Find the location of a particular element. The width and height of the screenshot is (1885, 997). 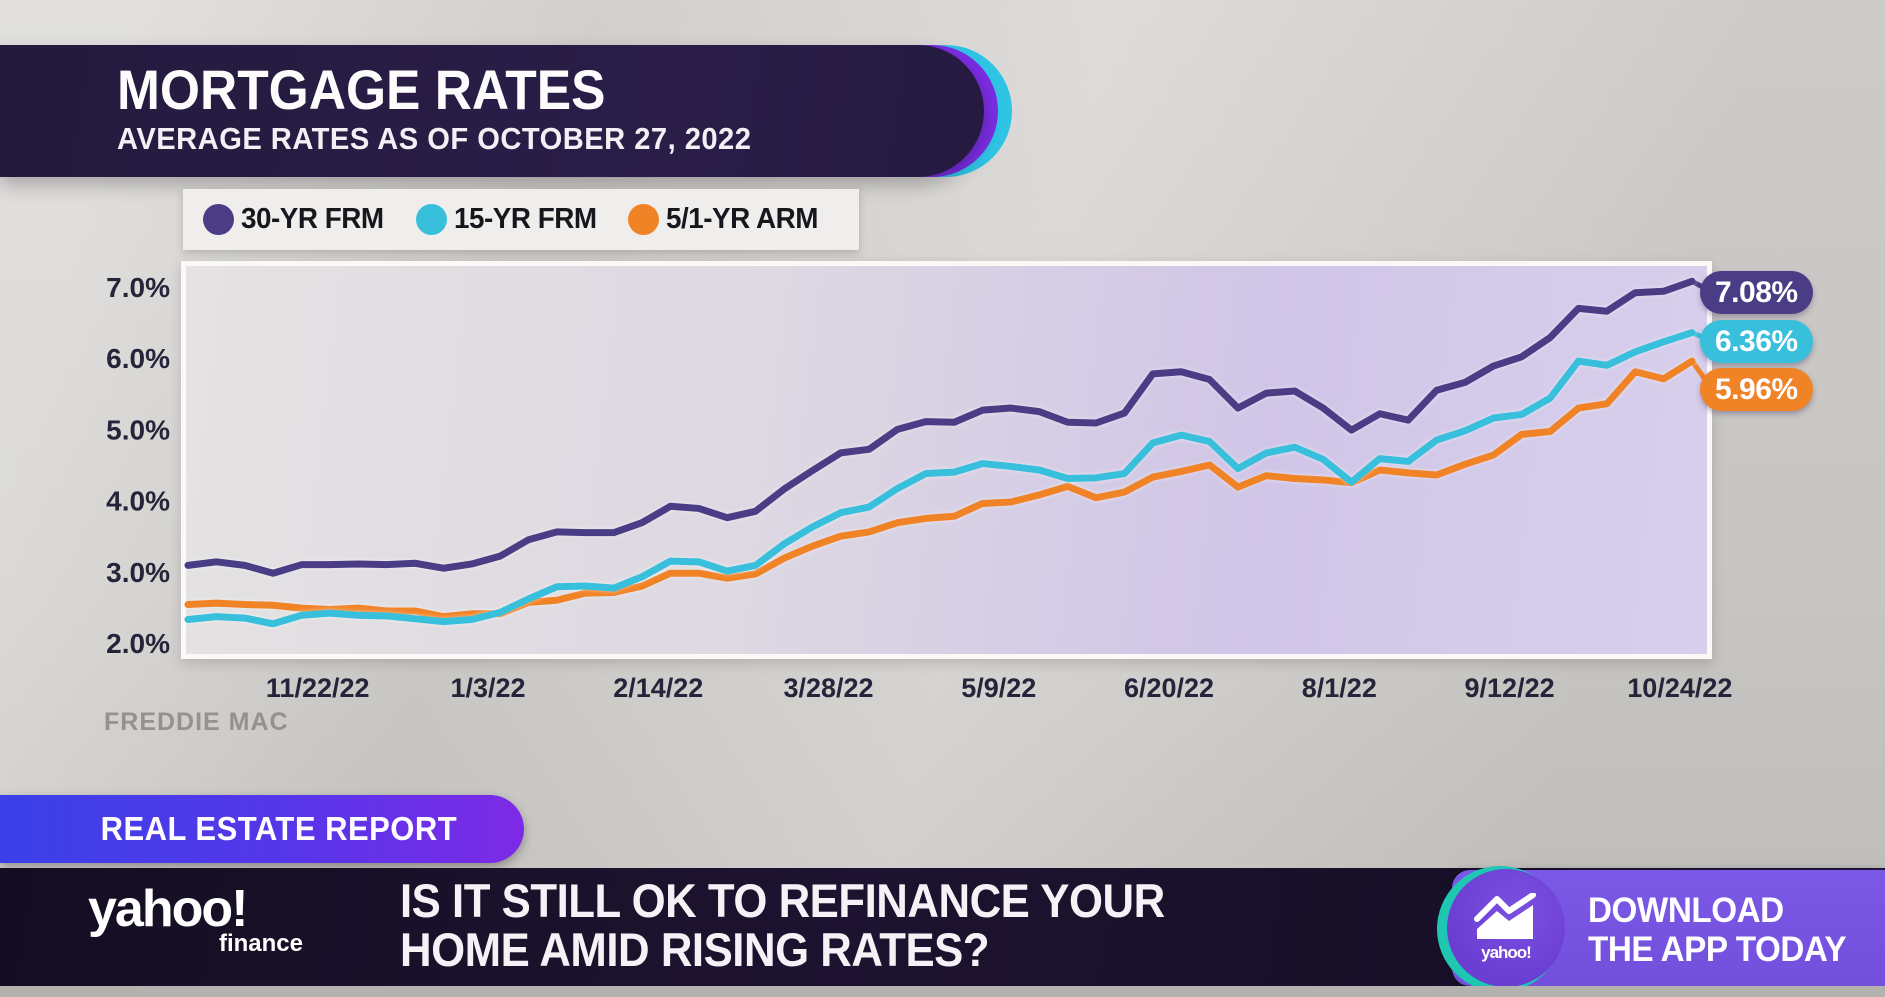

download-line-2: THE APP TODAY is located at coordinates (1717, 949).